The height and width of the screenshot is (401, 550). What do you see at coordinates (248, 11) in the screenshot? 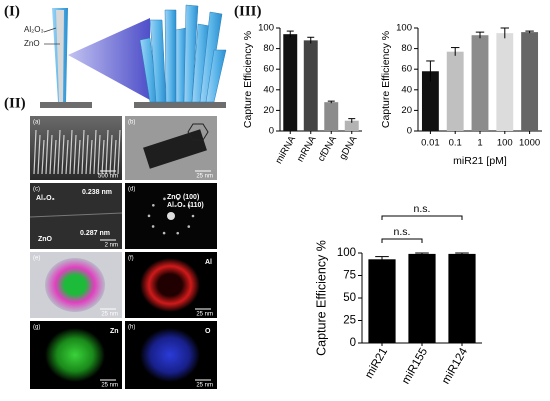
I see `panel-label: (III)` at bounding box center [248, 11].